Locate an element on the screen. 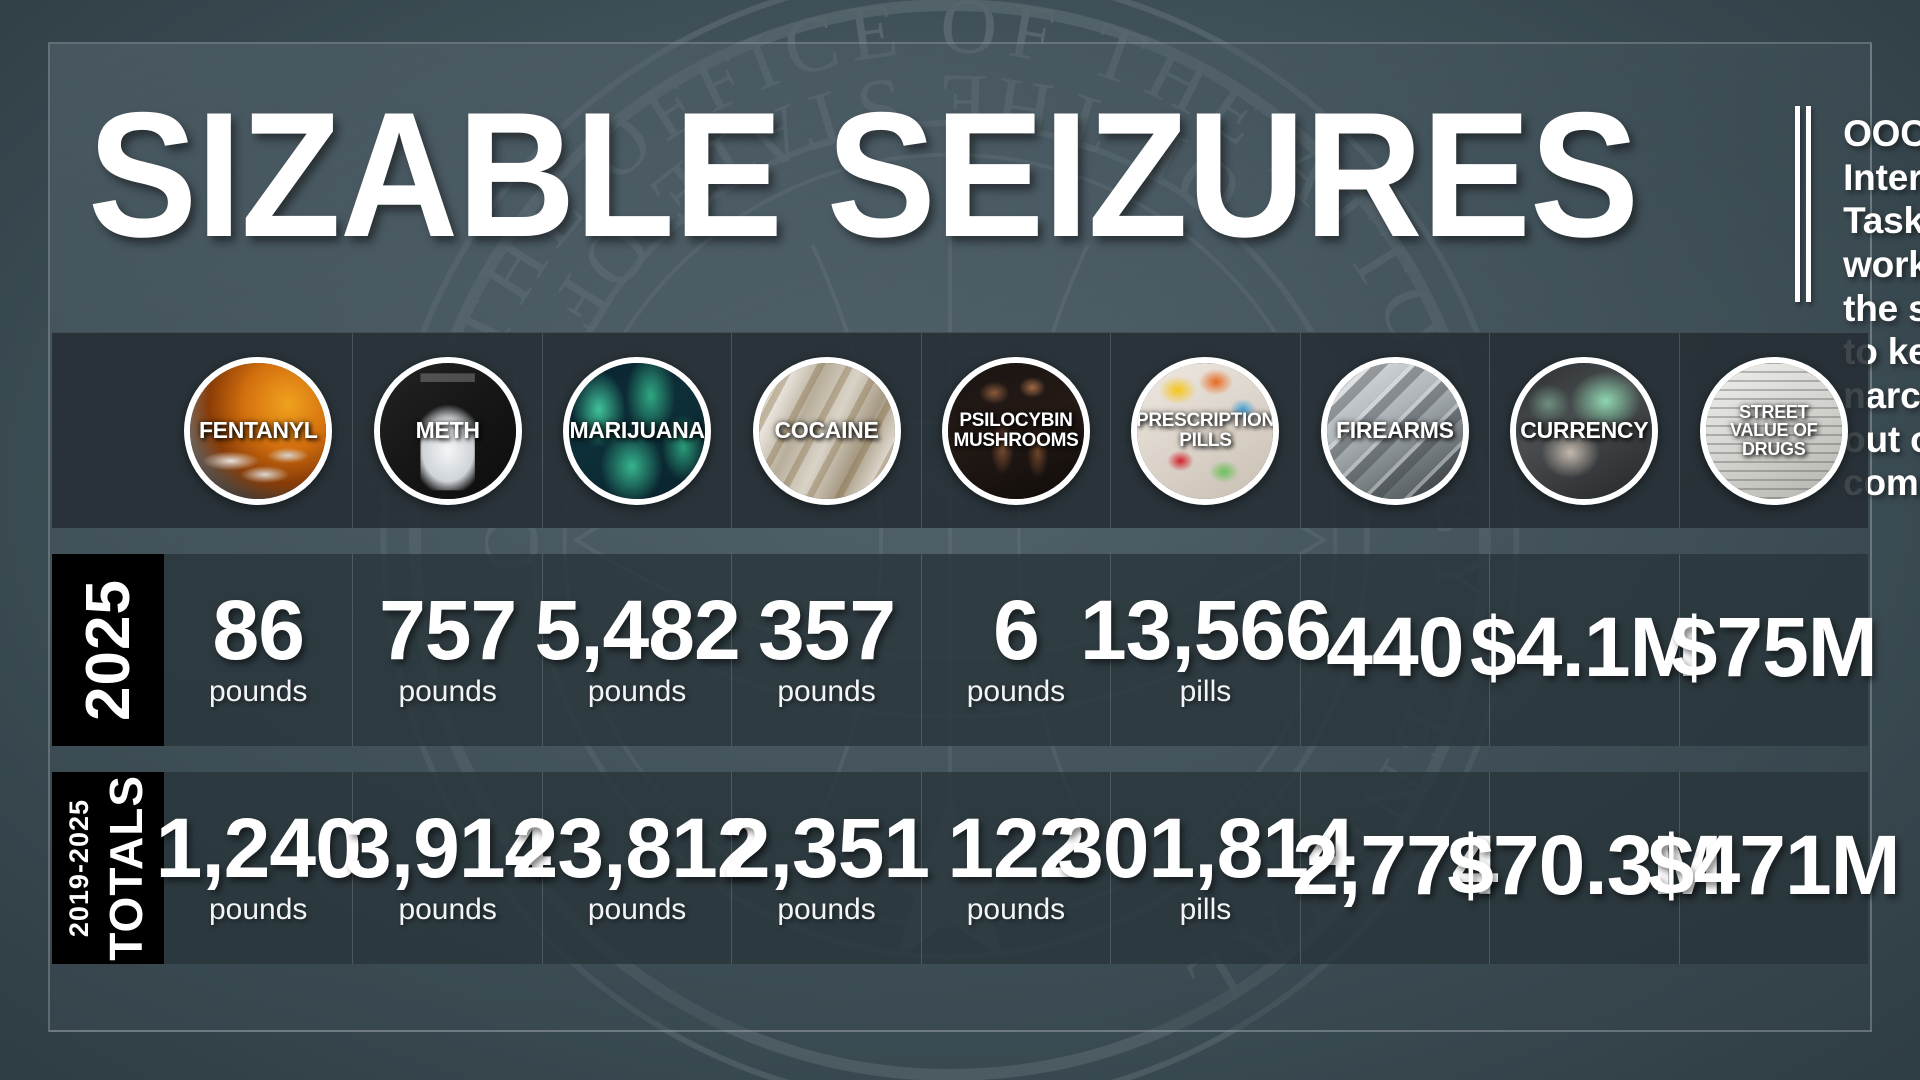  category-label: METH is located at coordinates (447, 429).